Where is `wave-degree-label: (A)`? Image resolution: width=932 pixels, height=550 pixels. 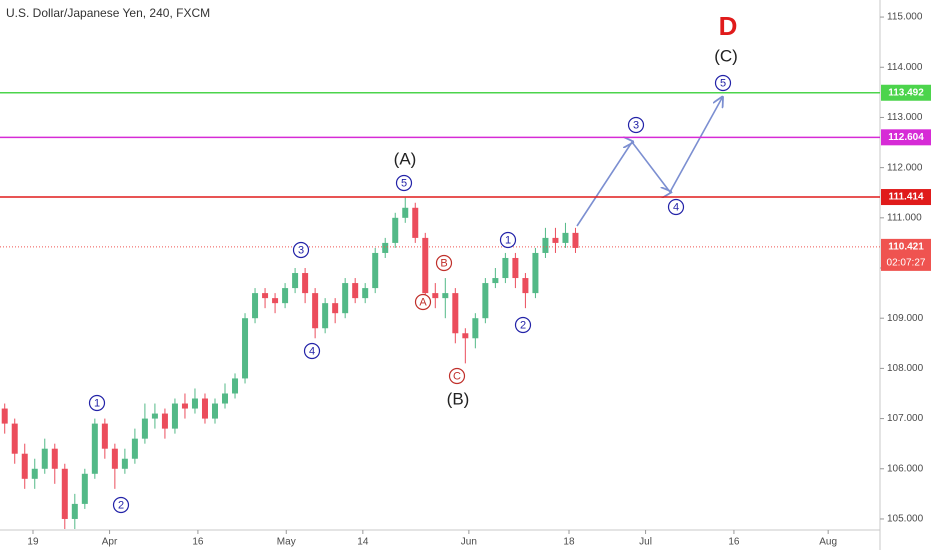 wave-degree-label: (A) is located at coordinates (405, 158).